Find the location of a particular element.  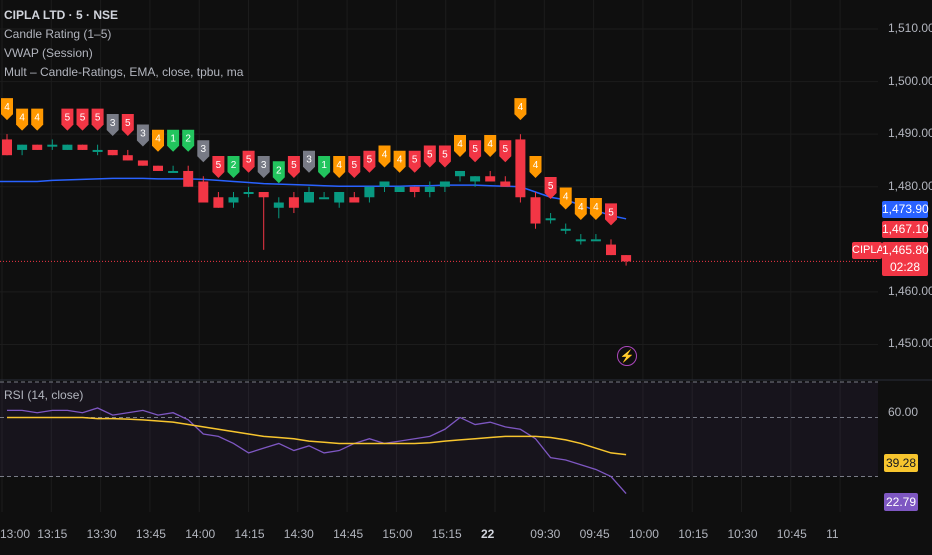

price-tick-label: 1,450.00 is located at coordinates (910, 343).